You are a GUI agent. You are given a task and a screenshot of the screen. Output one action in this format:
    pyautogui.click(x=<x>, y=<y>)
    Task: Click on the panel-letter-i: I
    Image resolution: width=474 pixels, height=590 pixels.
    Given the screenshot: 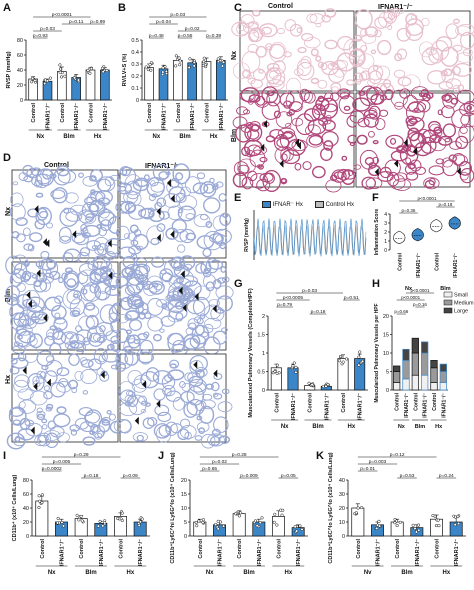 What is the action you would take?
    pyautogui.click(x=5, y=456)
    